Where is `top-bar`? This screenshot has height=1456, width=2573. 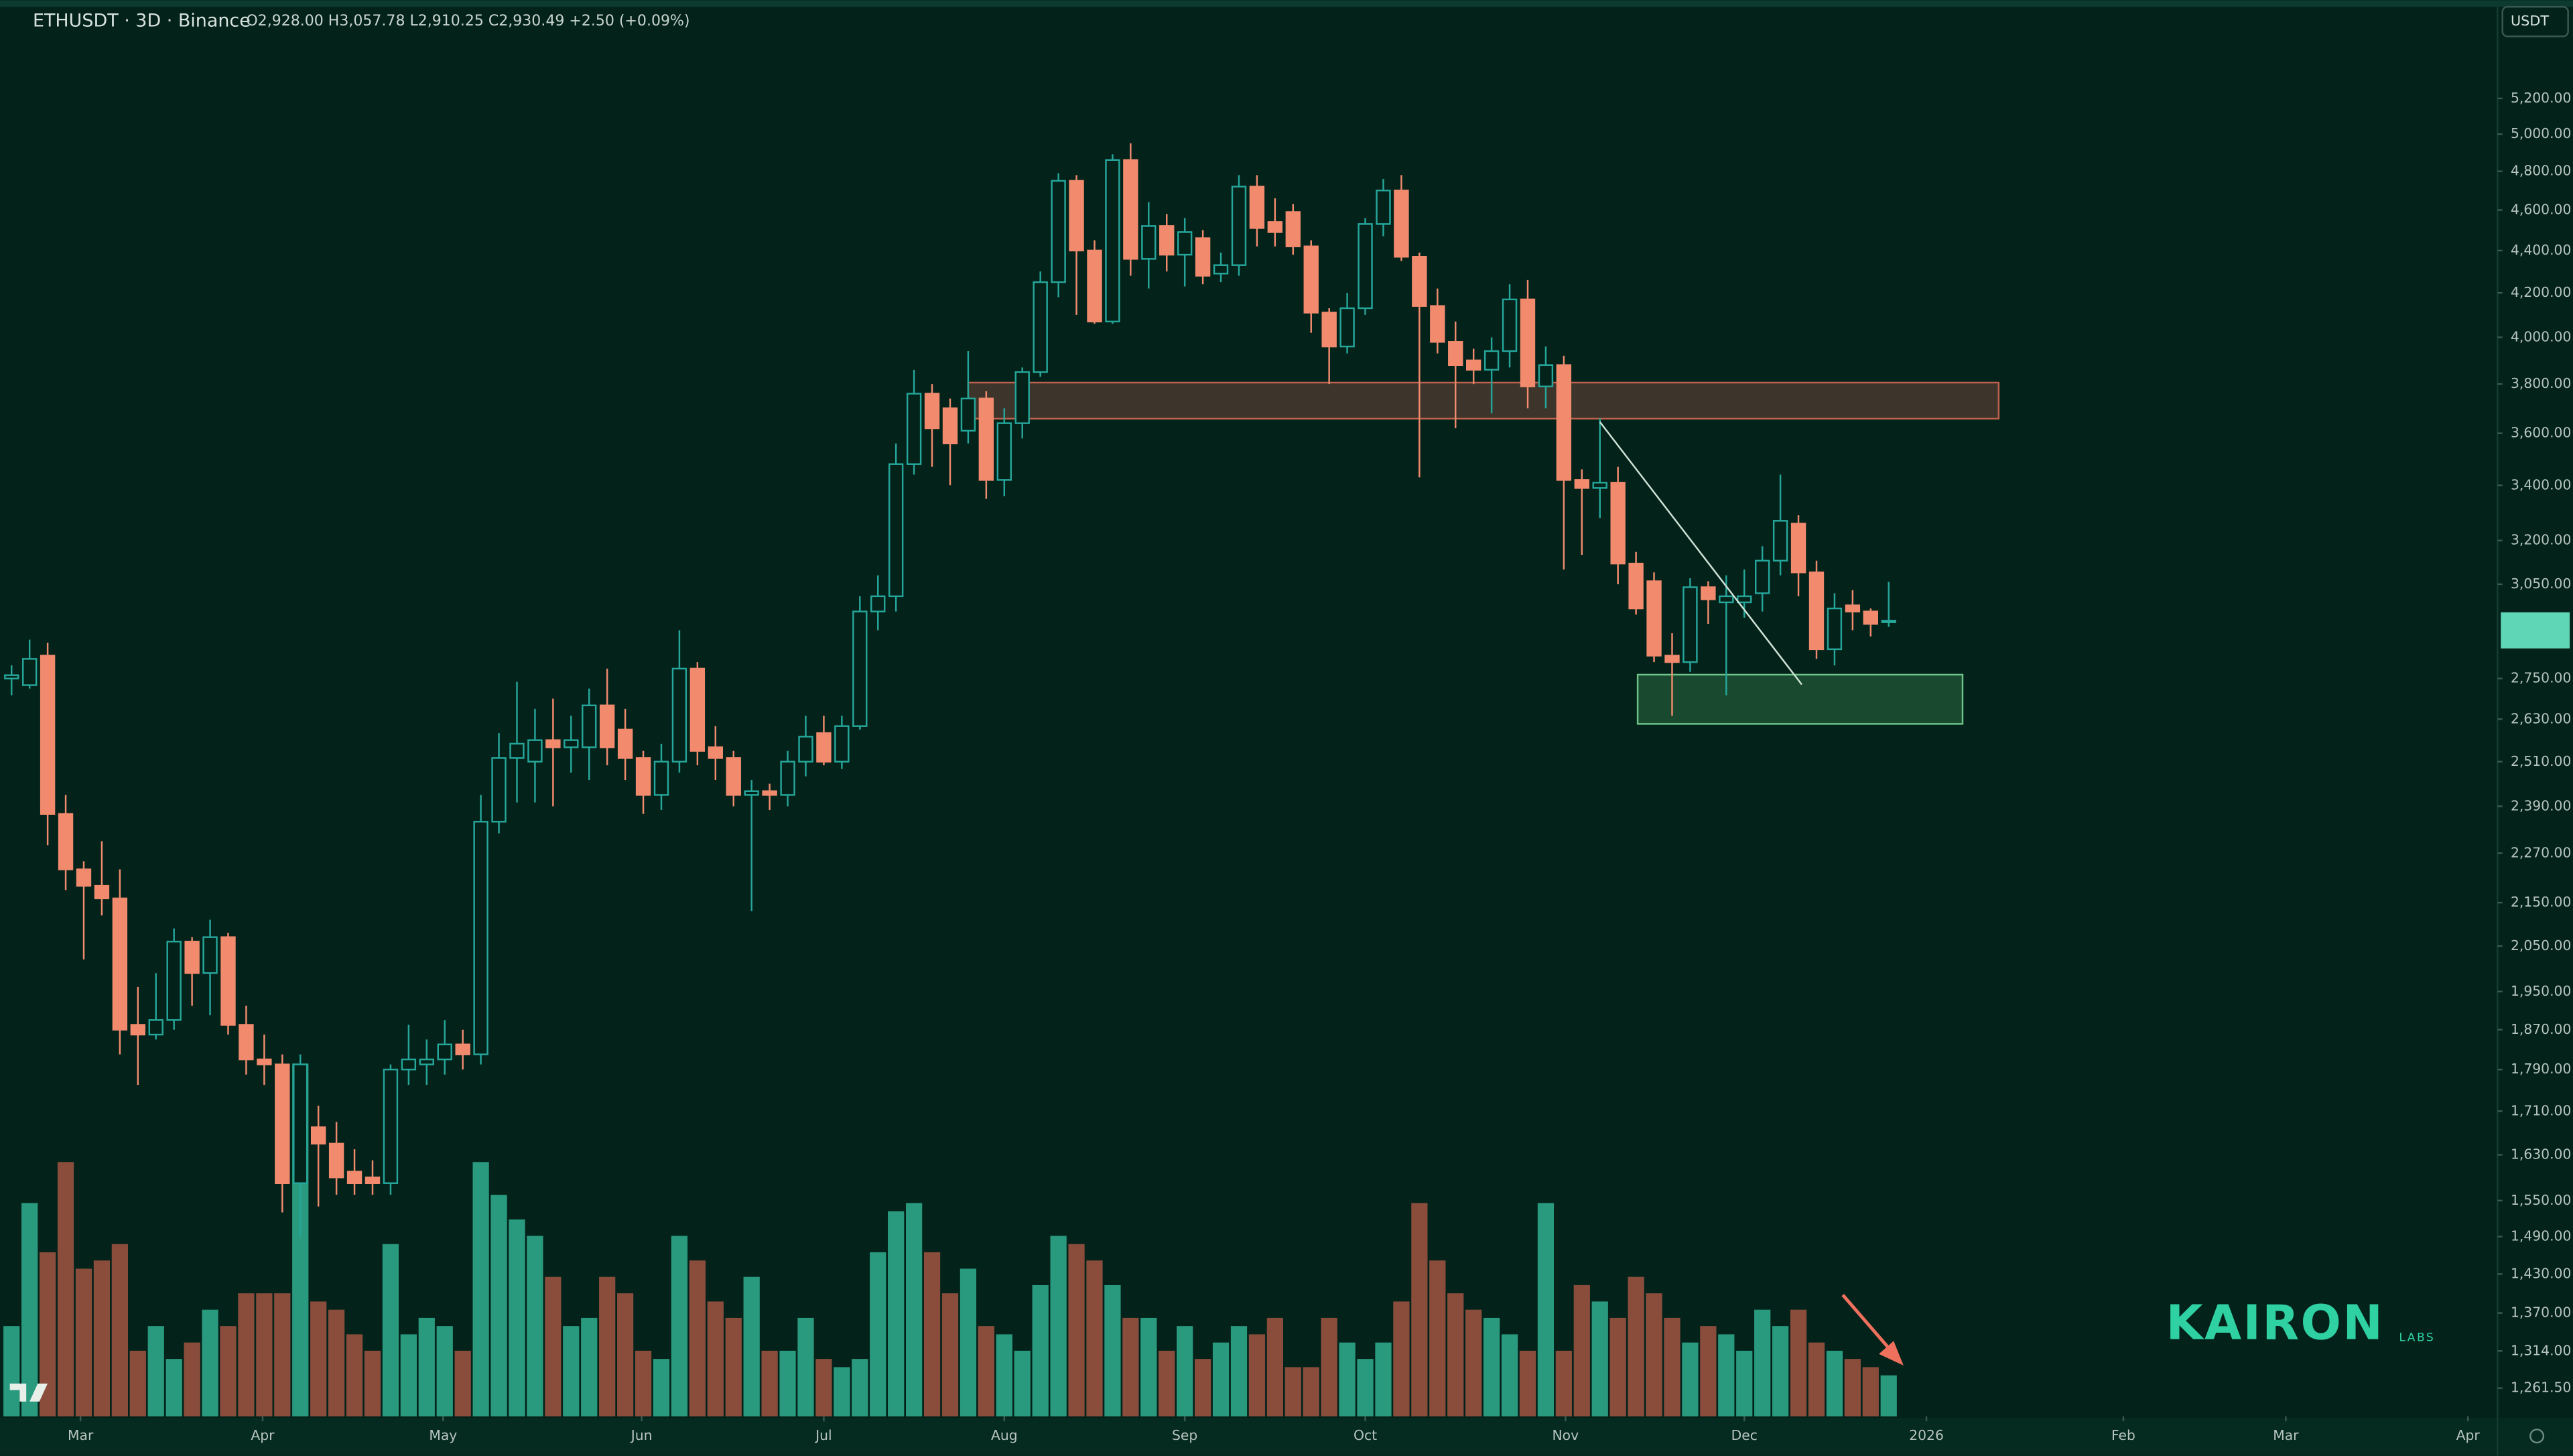 top-bar is located at coordinates (1286, 3).